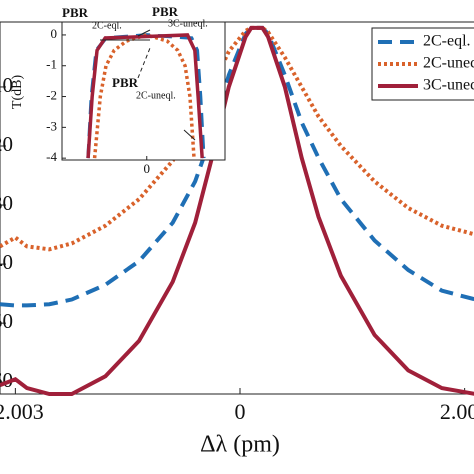 The width and height of the screenshot is (474, 474). I want to click on y-tick-label: -20, so click(6, 144).